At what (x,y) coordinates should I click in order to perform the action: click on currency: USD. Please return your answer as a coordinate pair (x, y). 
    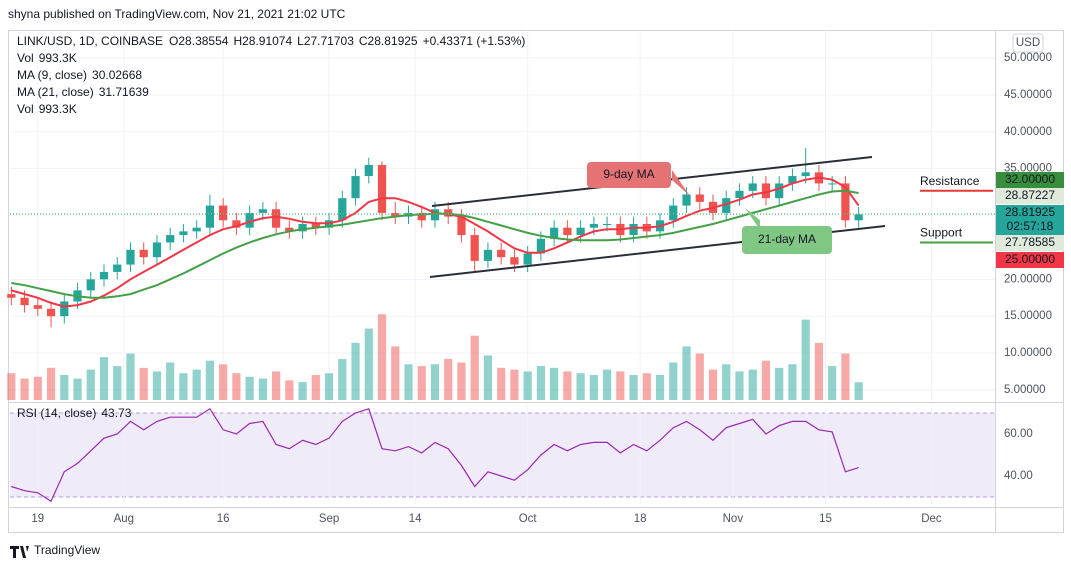
    Looking at the image, I should click on (1028, 43).